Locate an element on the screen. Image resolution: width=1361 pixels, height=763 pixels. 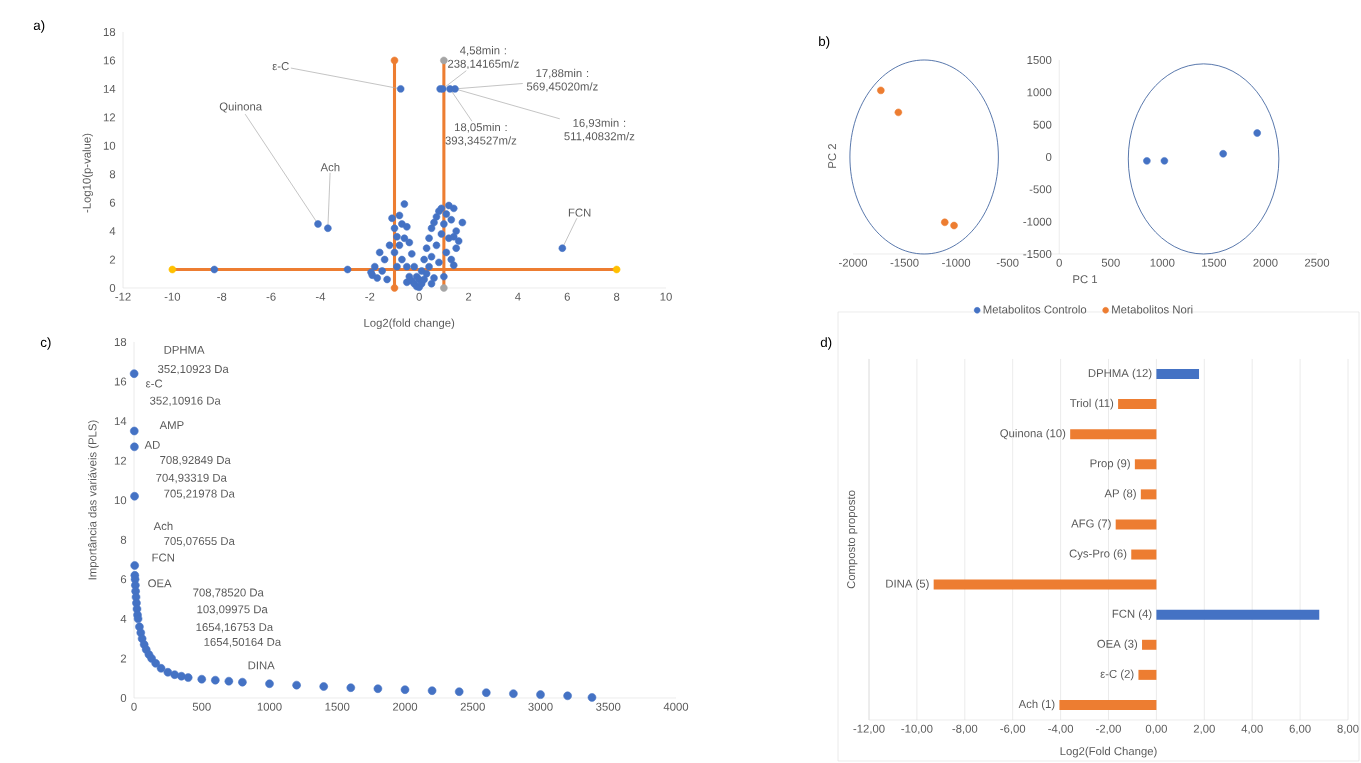
x-tick-label: 6 is located at coordinates (567, 296).